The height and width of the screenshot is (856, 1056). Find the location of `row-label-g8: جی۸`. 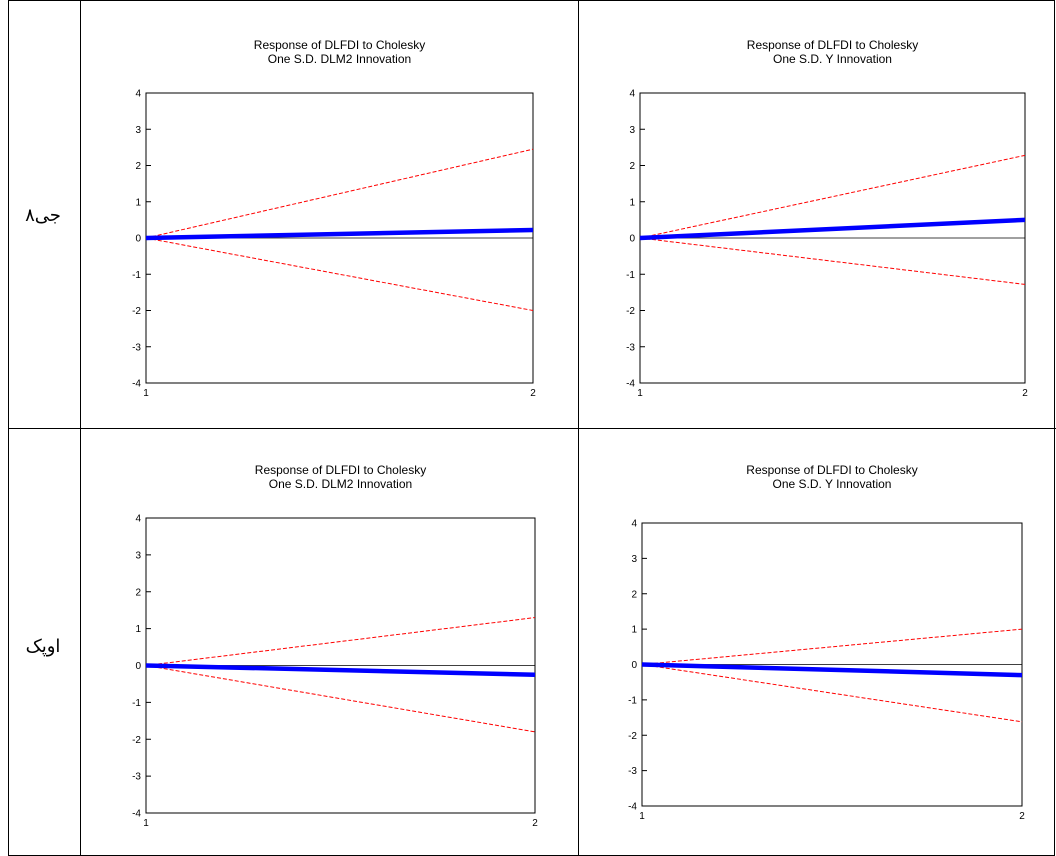

row-label-g8: جی۸ is located at coordinates (43, 215).